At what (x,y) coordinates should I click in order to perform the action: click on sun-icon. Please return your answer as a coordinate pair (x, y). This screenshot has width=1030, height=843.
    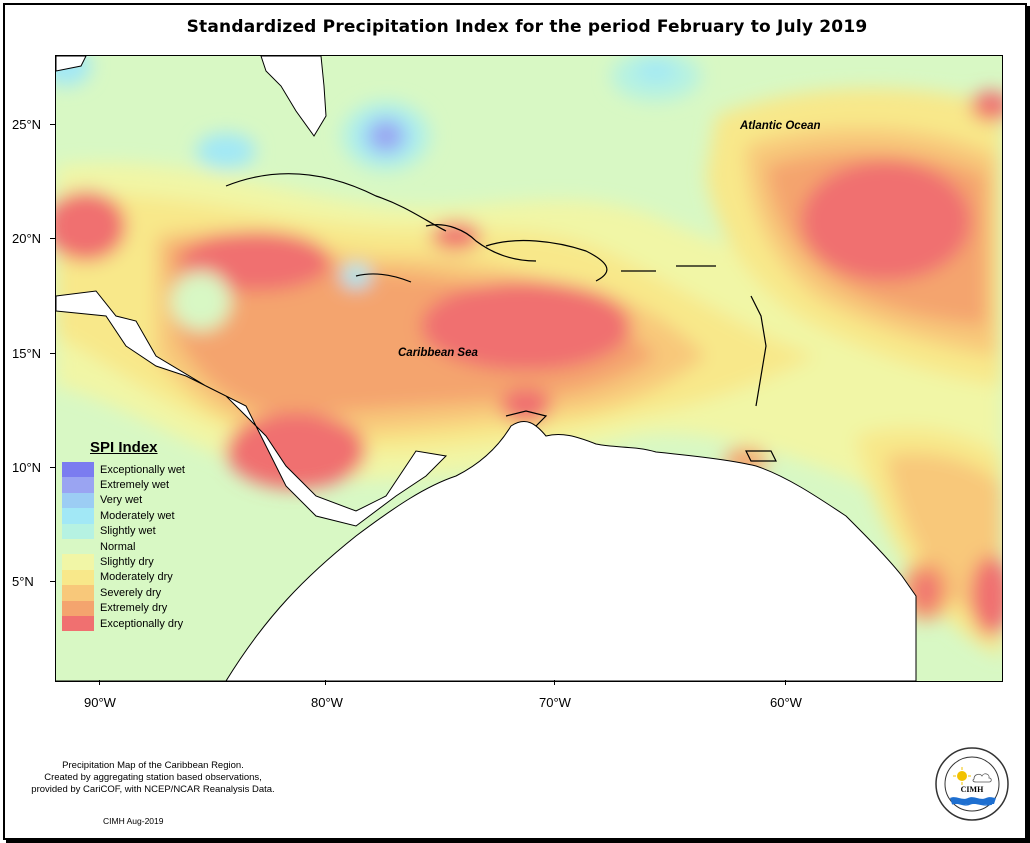
    Looking at the image, I should click on (962, 776).